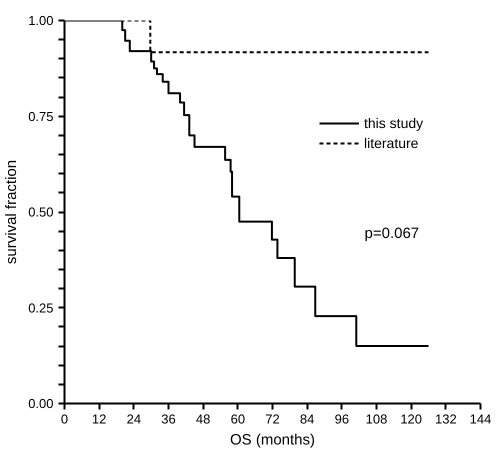 Image resolution: width=502 pixels, height=451 pixels. What do you see at coordinates (307, 419) in the screenshot?
I see `x-tick-label: 84` at bounding box center [307, 419].